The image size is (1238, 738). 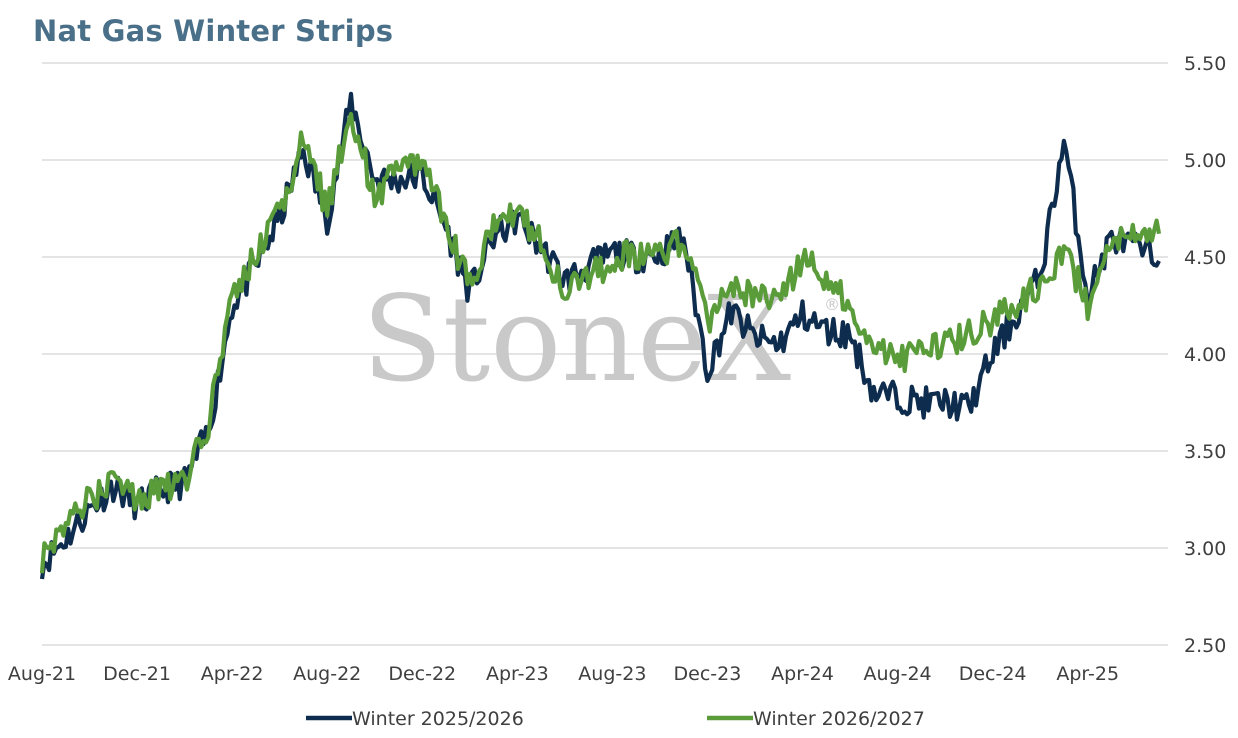 I want to click on x-tick-label: Aug-21, so click(x=42, y=674).